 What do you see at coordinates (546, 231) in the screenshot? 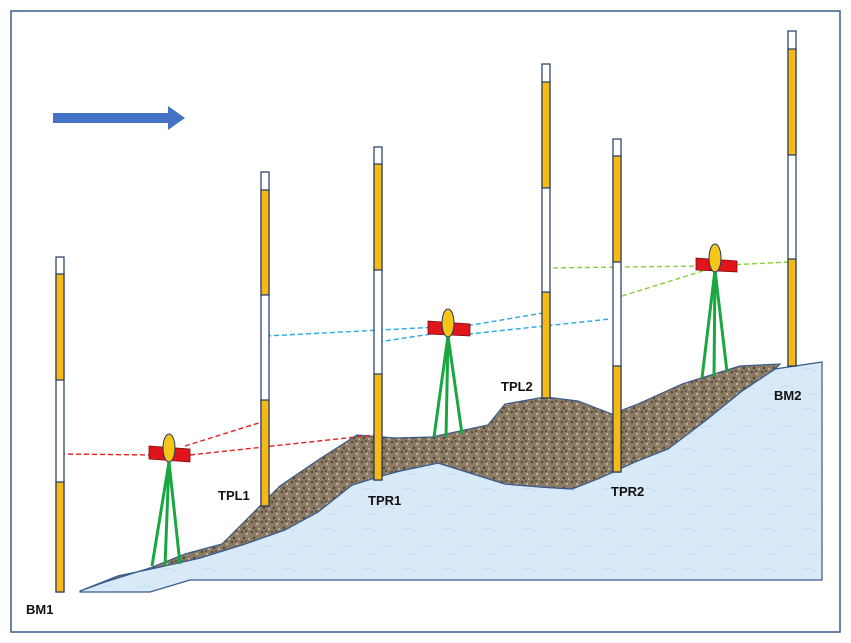
I see `staff-tpl2` at bounding box center [546, 231].